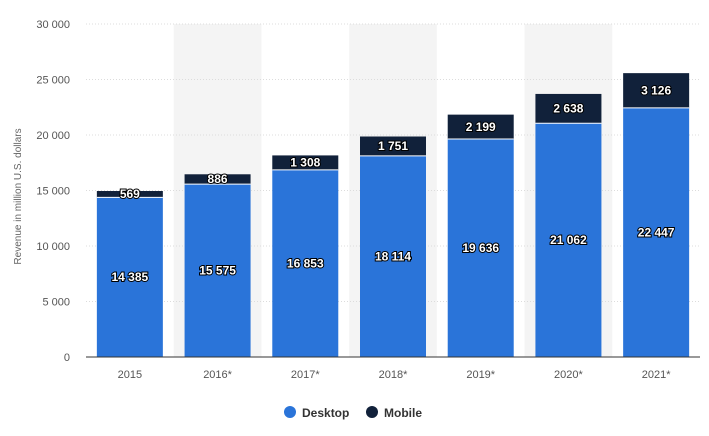  I want to click on y-axis-label: Revenue in million U.S. dollars, so click(18, 196).